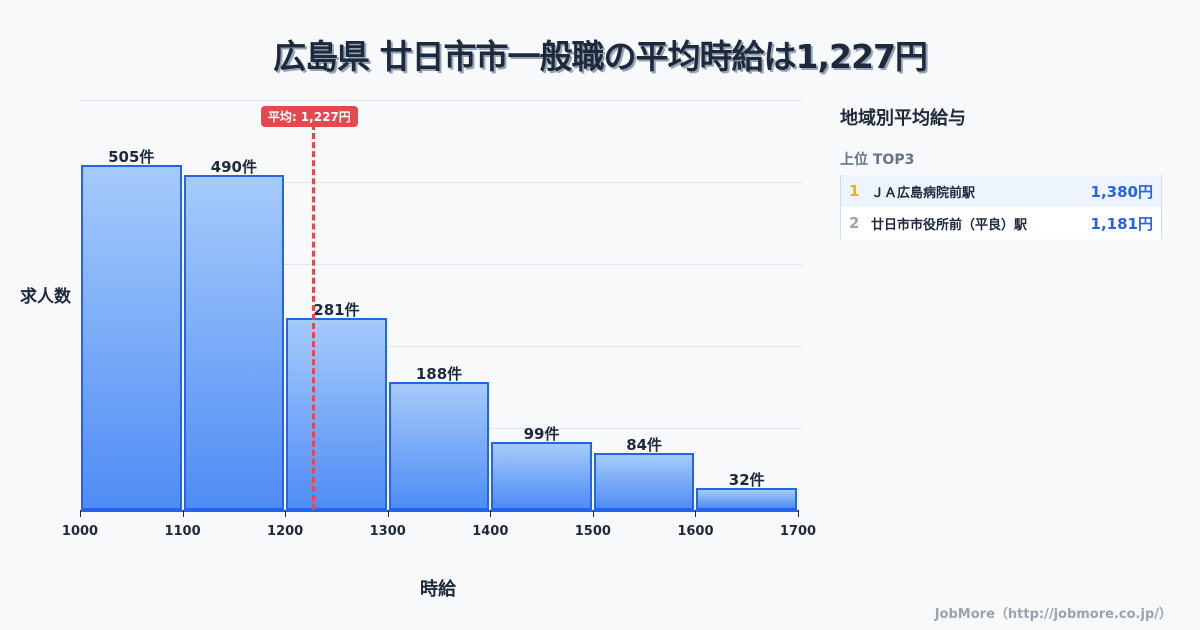  What do you see at coordinates (490, 531) in the screenshot?
I see `x-tick-label: 1400` at bounding box center [490, 531].